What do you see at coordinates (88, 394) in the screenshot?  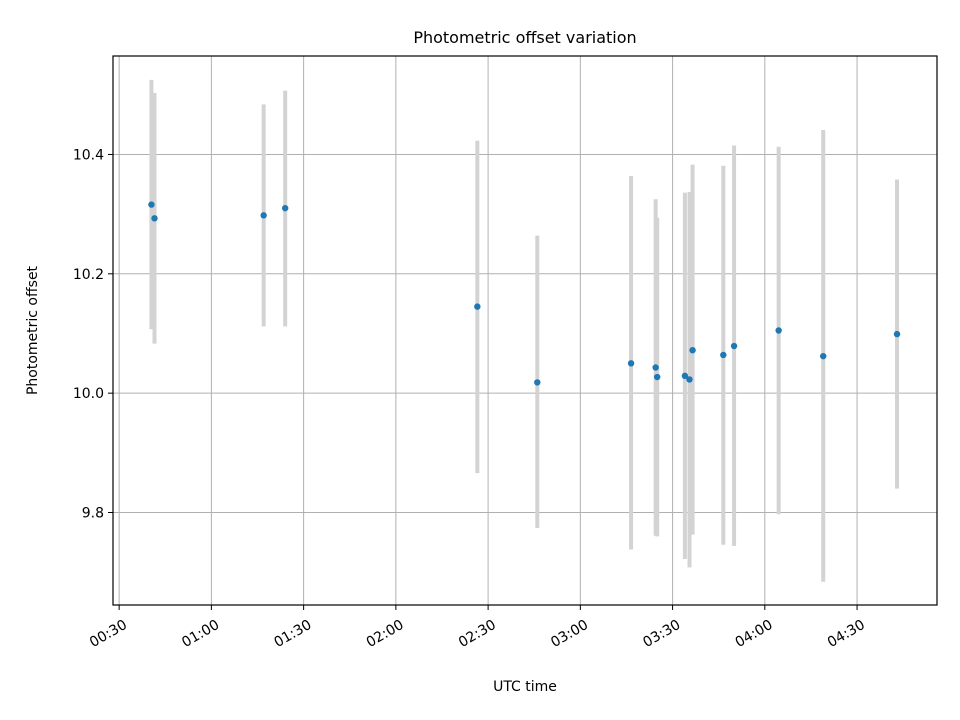 I see `y-tick-label: 10.0` at bounding box center [88, 394].